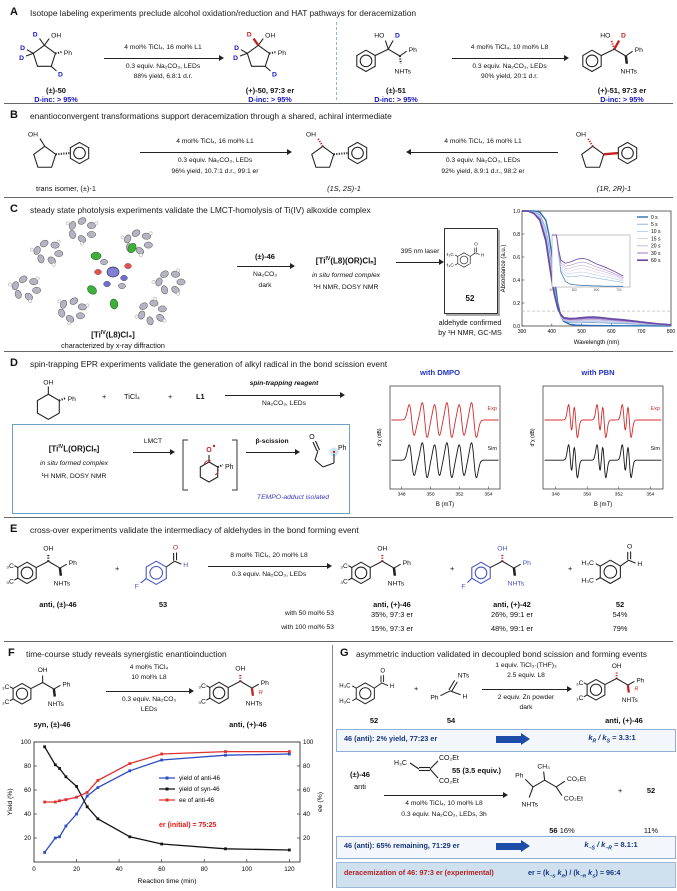 Image resolution: width=677 pixels, height=891 pixels. Describe the element at coordinates (556, 495) in the screenshot. I see `svg-text: 348` at that location.